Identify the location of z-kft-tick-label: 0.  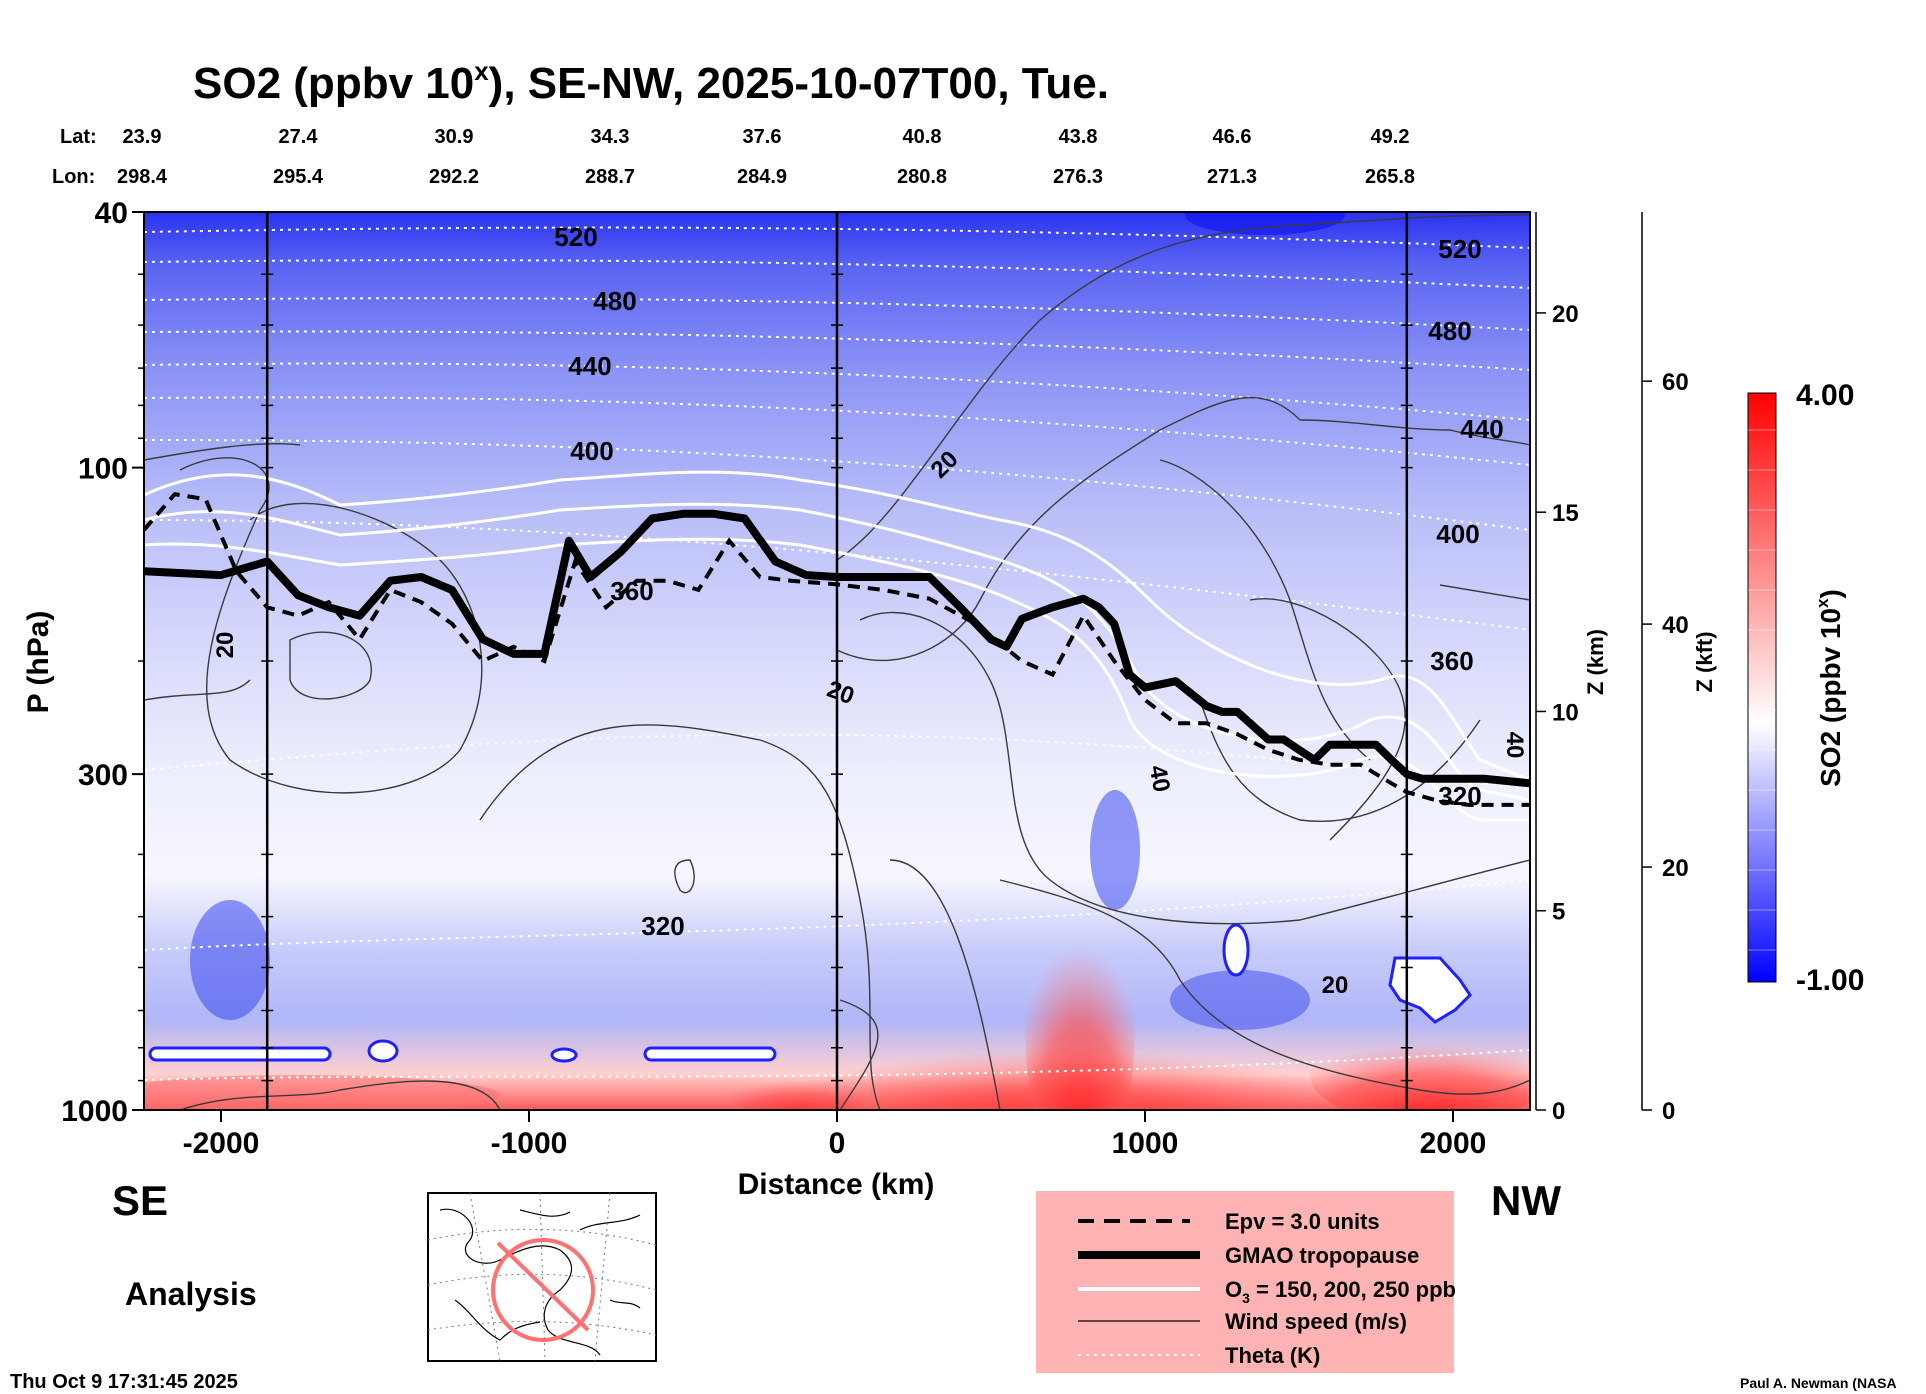
(1668, 1111).